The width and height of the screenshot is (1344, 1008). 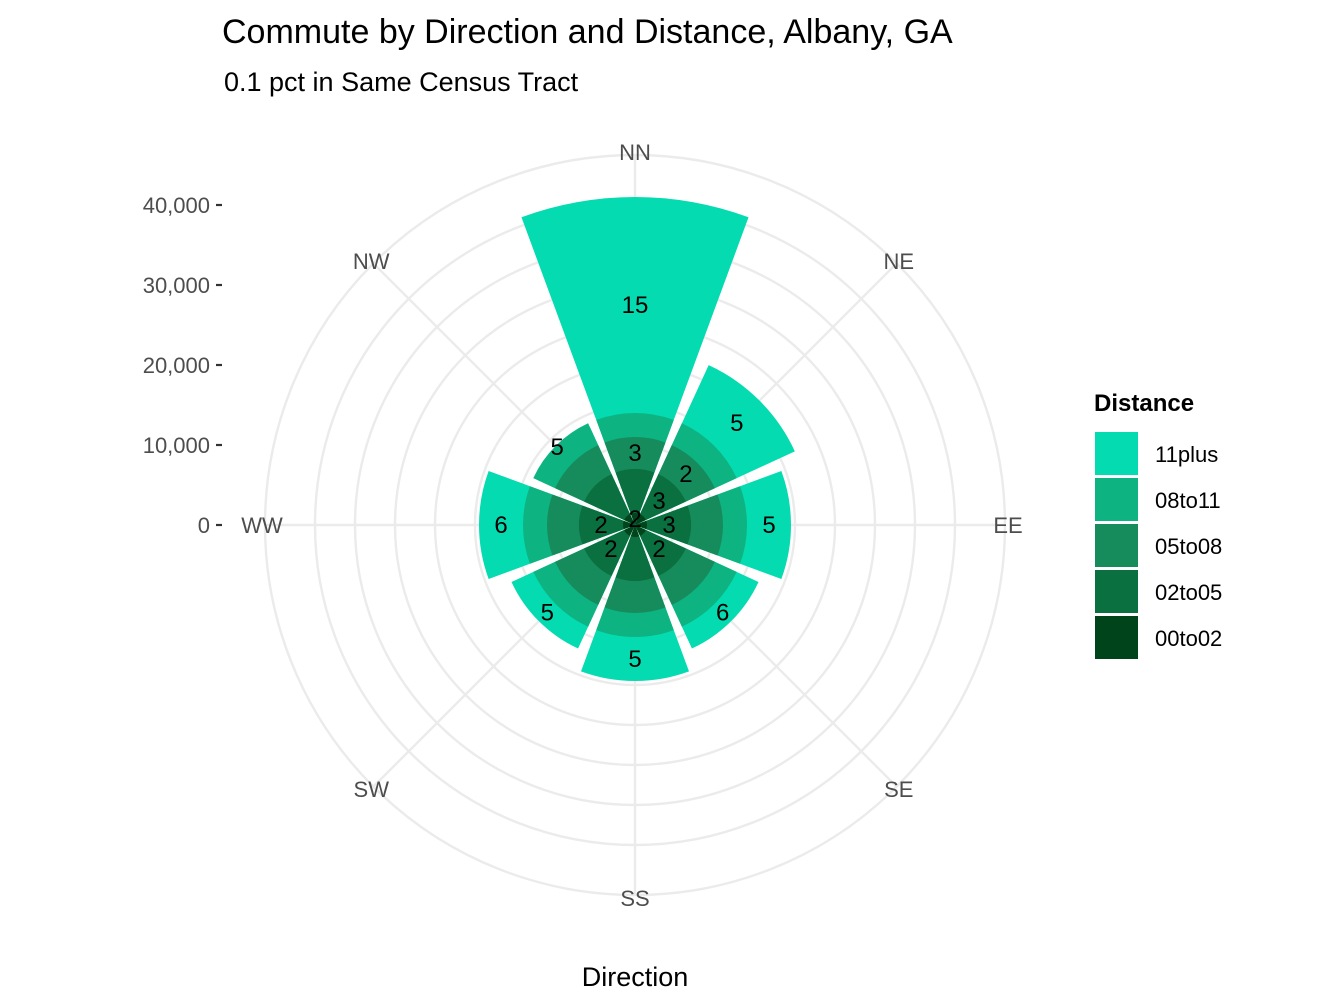 I want to click on y-tick-label: 30,000, so click(x=176, y=285).